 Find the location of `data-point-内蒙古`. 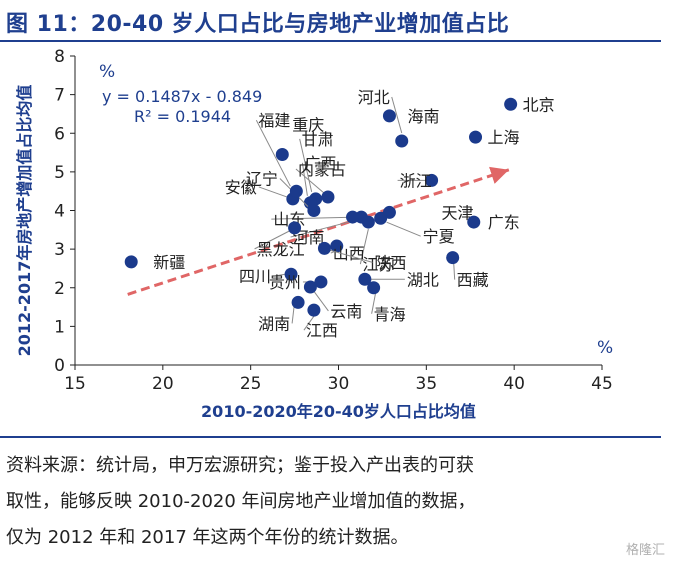

data-point-内蒙古 is located at coordinates (328, 197).